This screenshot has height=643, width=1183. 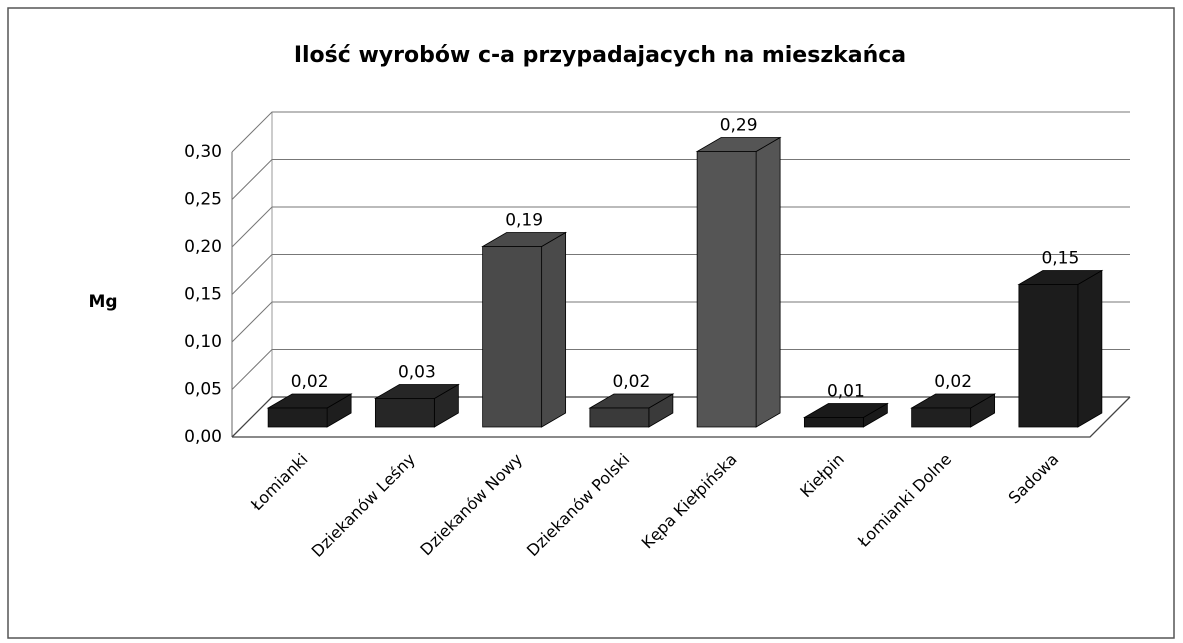 I want to click on y-tick-label: 0,20, so click(x=203, y=247).